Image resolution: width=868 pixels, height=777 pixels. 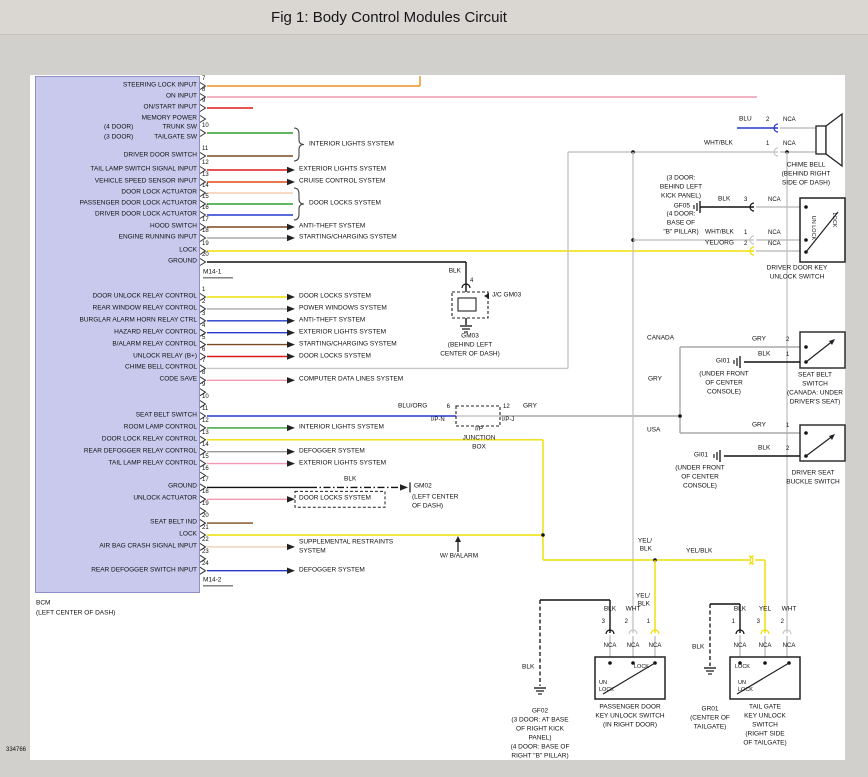 What do you see at coordinates (16, 749) in the screenshot?
I see `document-number: 334766` at bounding box center [16, 749].